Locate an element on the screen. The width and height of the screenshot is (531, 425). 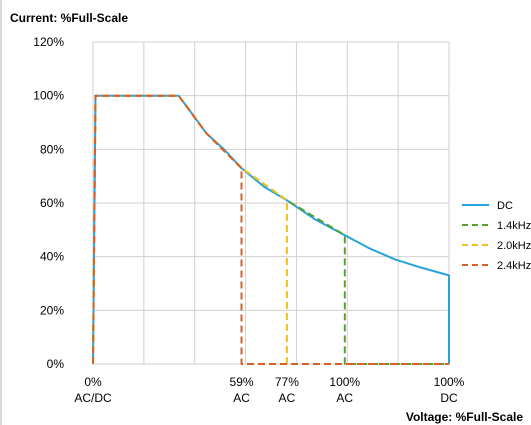
y-tick-label: 60% is located at coordinates (52, 203).